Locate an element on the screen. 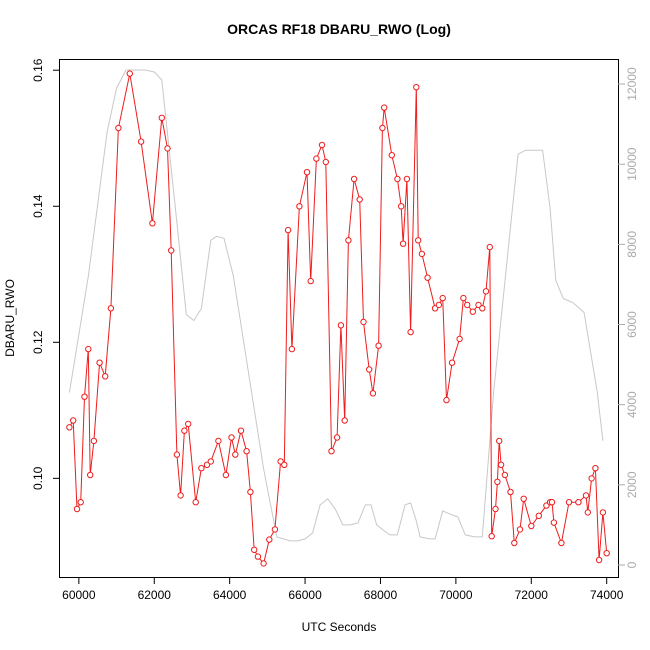 The width and height of the screenshot is (650, 650). x-axis-label: UTC Seconds is located at coordinates (339, 627).